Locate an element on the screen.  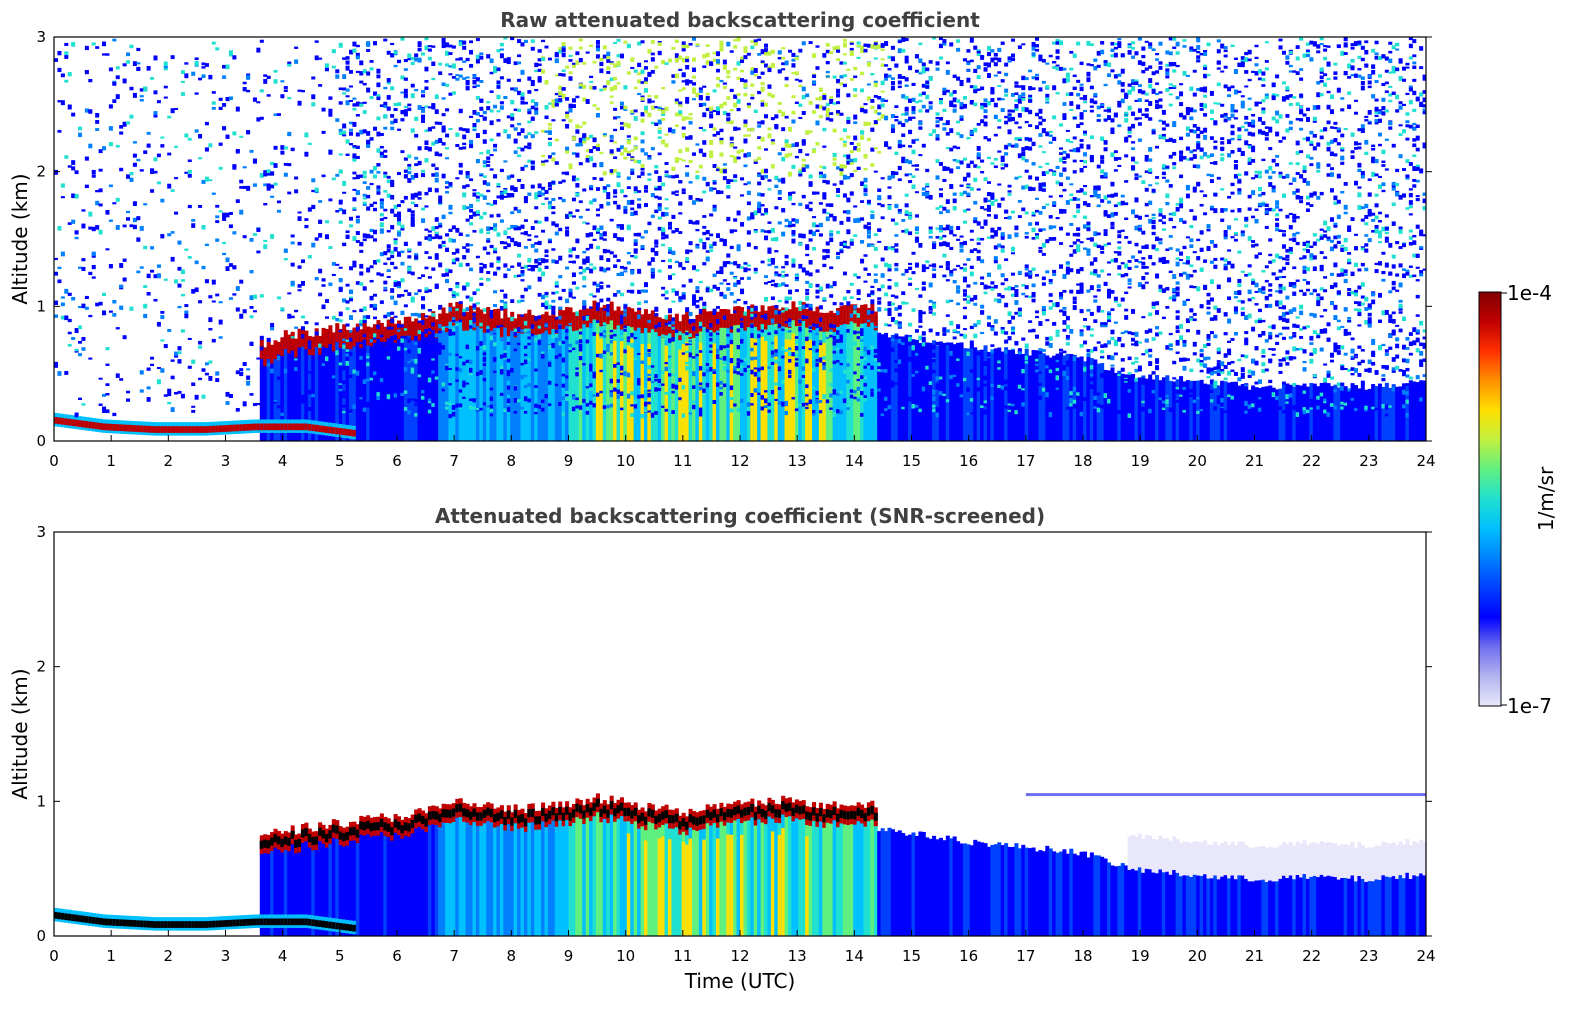
raw-x-ticks: 0 1 2 3 4 5 6 7 8 9 10 11 12 13 14 15 16 17 18 19 20 21 22 23 24 is located at coordinates (742, 452).